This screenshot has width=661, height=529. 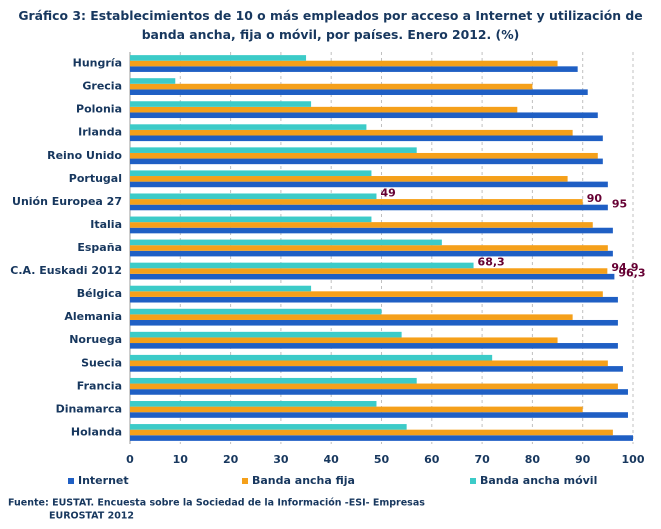 I want to click on y-tick-label: Reino Unido, so click(x=84, y=155).